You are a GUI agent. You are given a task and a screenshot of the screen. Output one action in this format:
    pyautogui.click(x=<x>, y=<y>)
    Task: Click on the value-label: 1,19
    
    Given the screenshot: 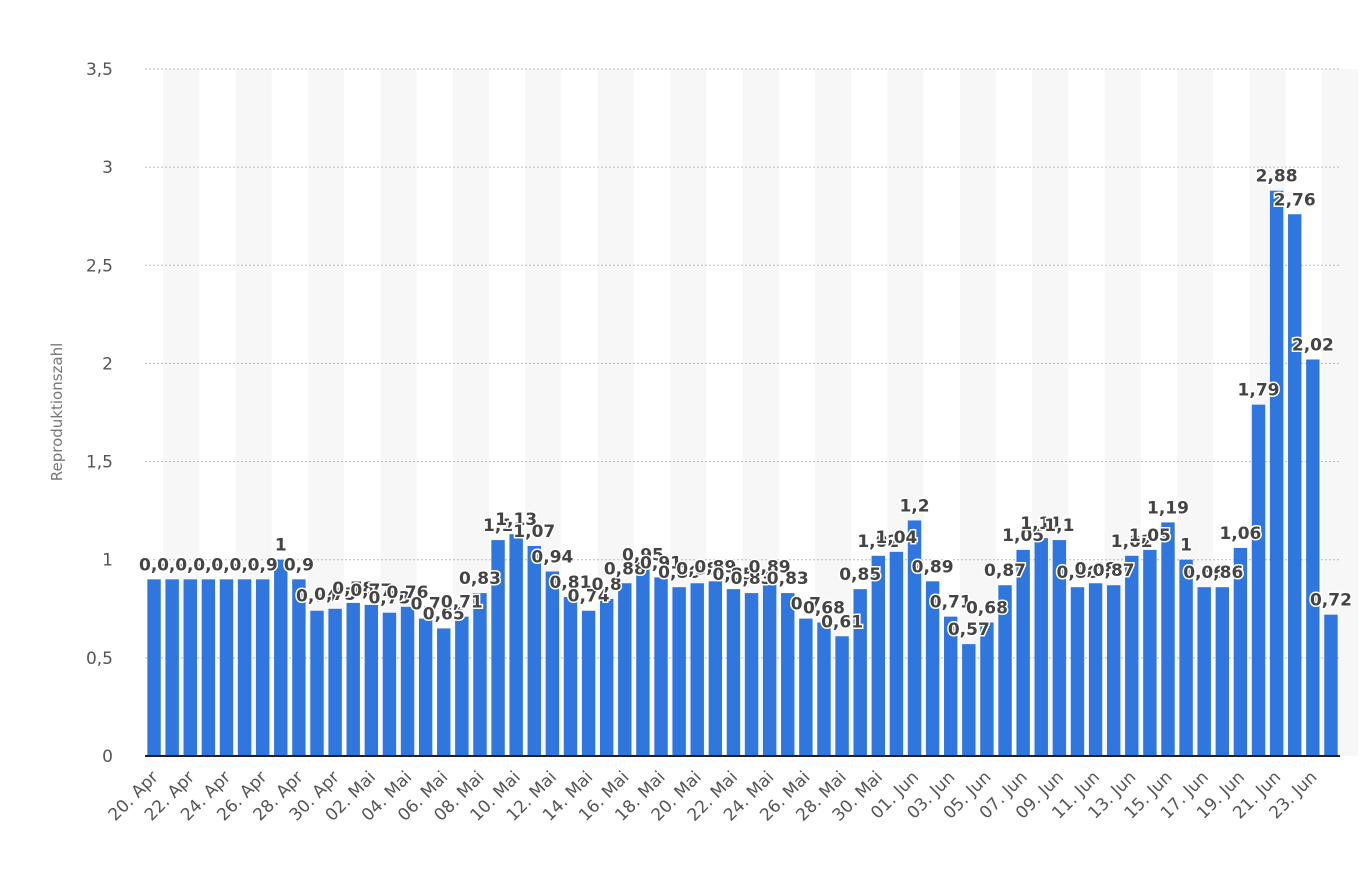 What is the action you would take?
    pyautogui.click(x=1168, y=508)
    